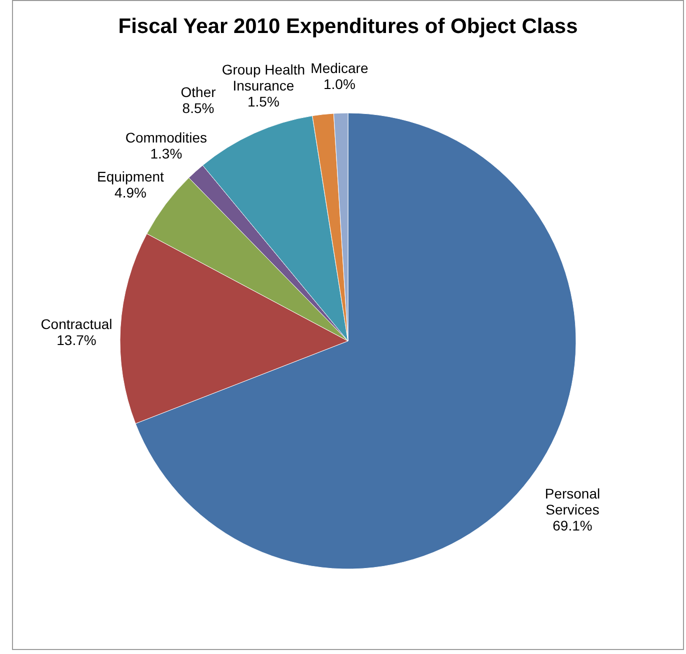 This screenshot has height=654, width=686. Describe the element at coordinates (572, 526) in the screenshot. I see `data-label: 69.1%` at that location.